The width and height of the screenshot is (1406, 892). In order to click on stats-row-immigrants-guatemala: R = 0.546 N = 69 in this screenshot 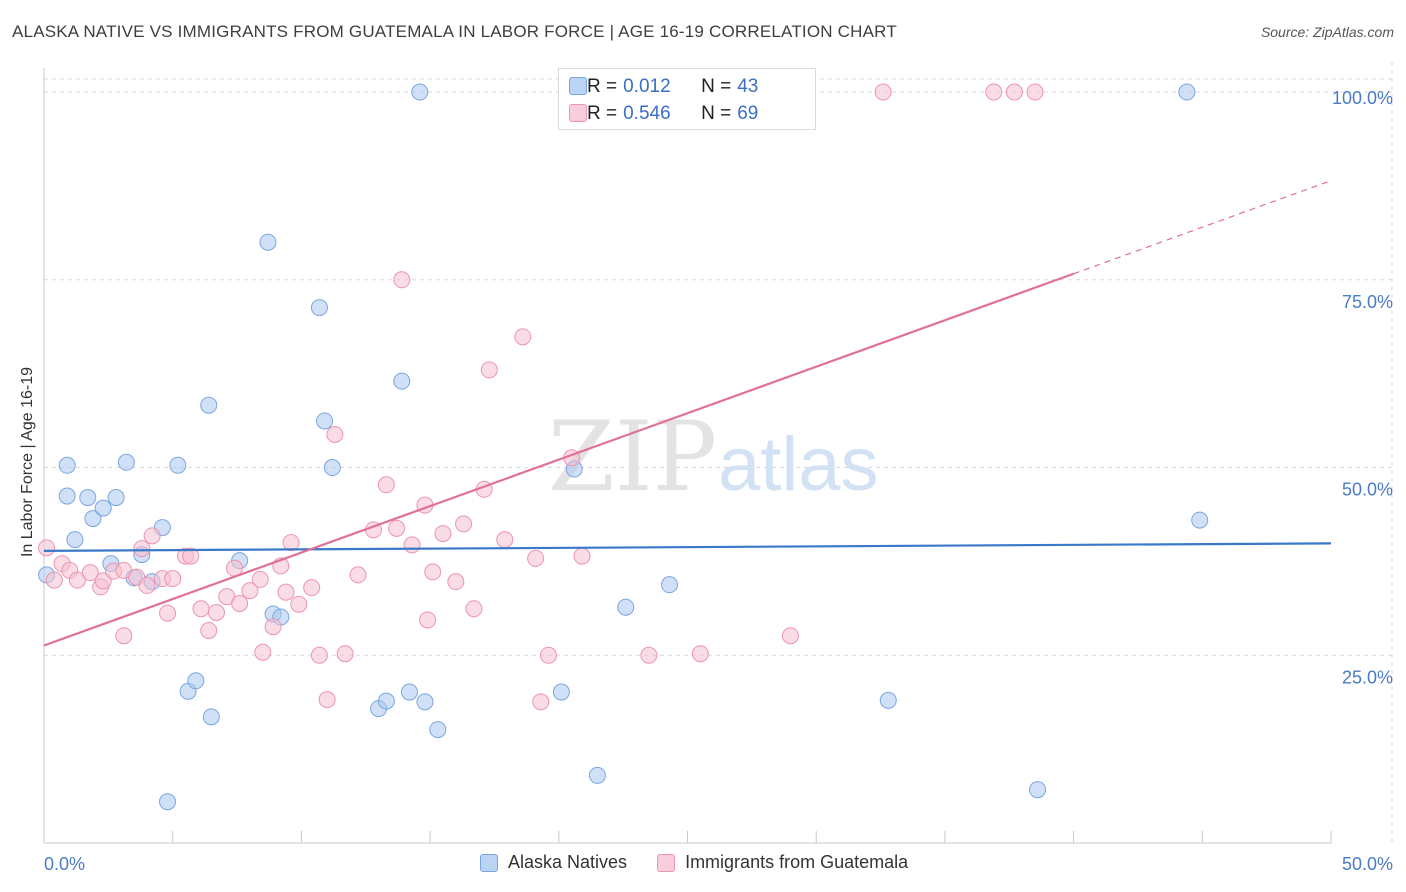, I will do `click(663, 114)`.